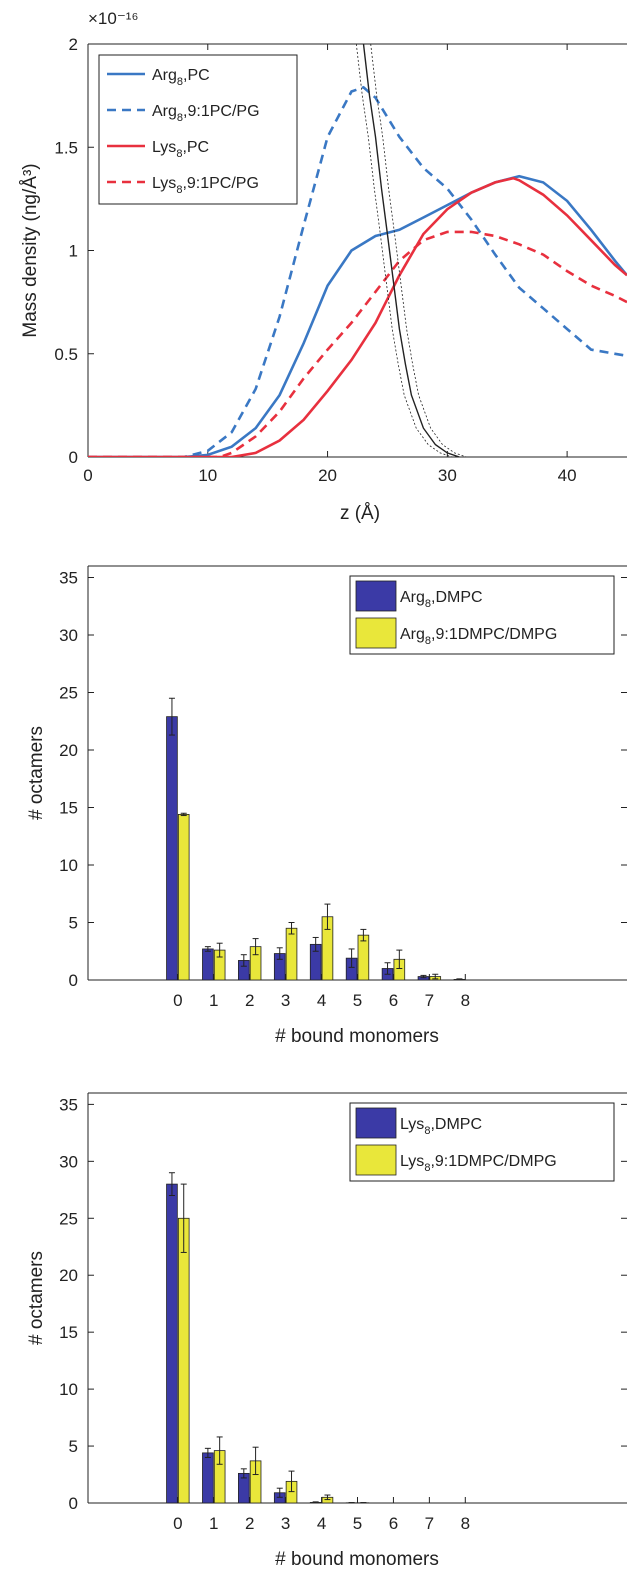  I want to click on series-line, so click(357, 343).